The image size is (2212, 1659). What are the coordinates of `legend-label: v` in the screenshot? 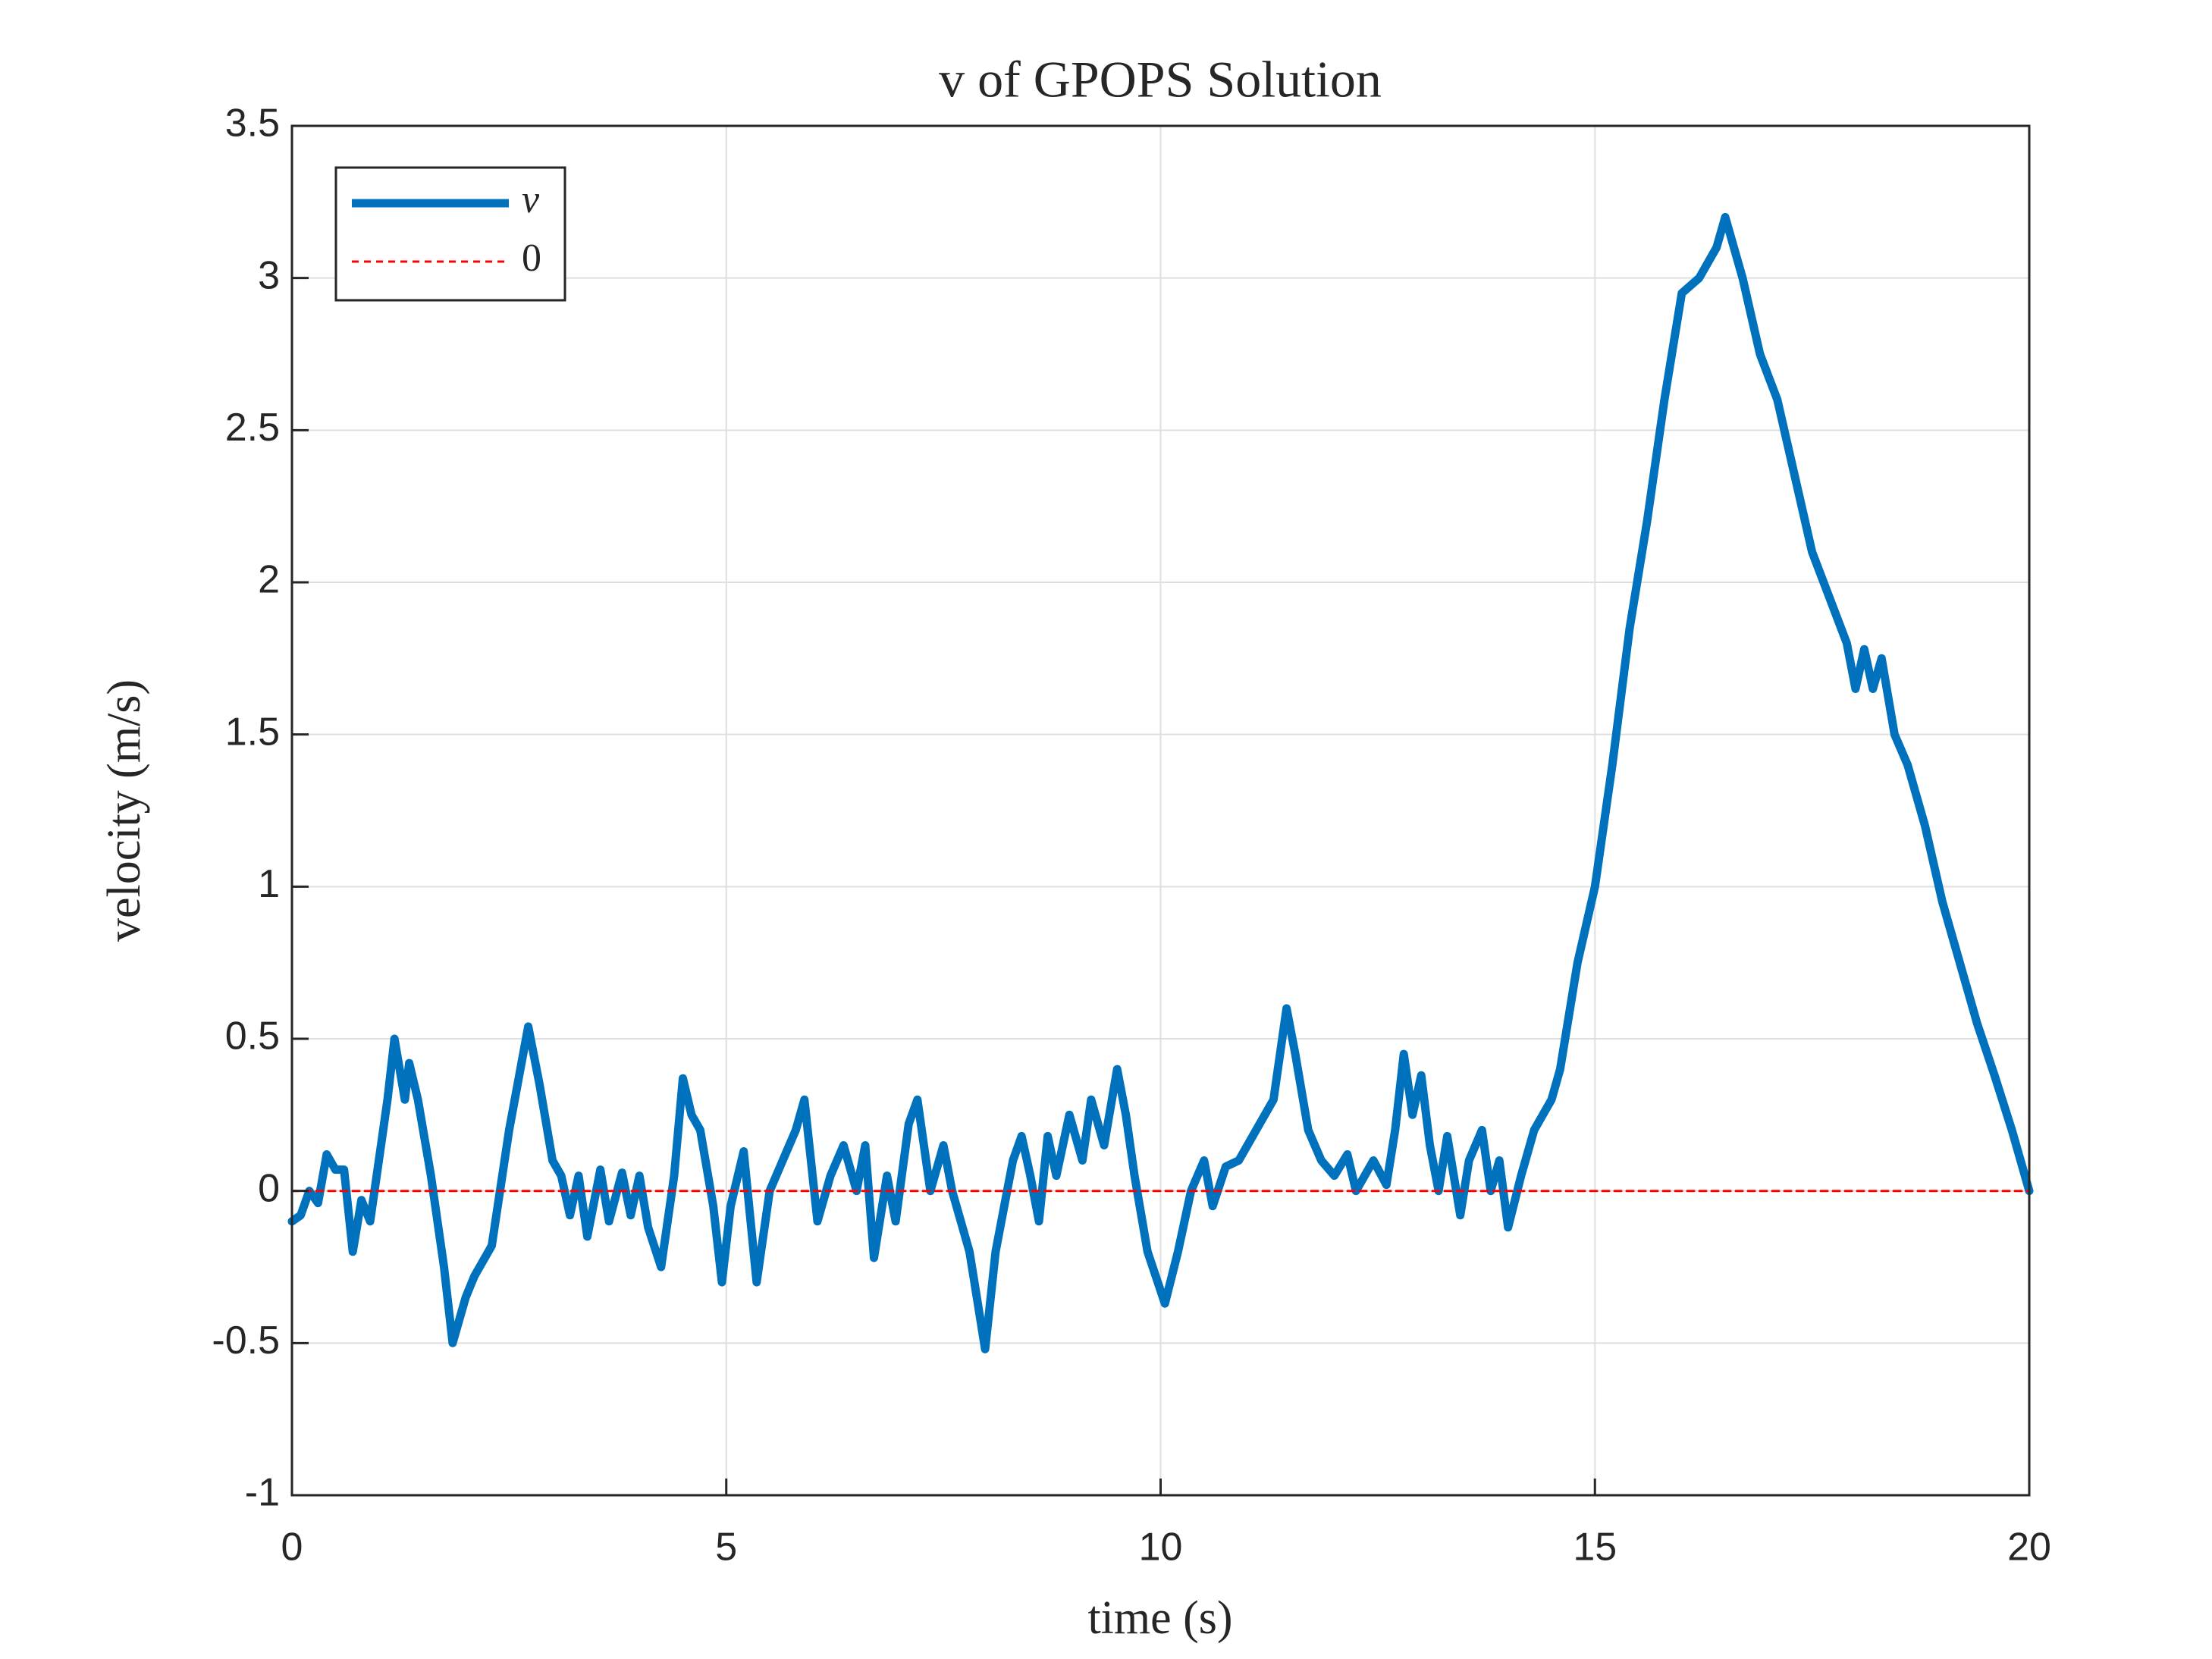 It's located at (531, 200).